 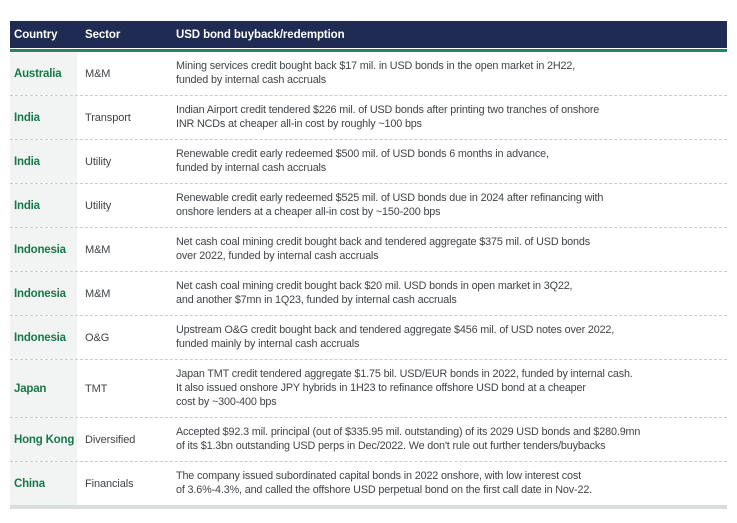 I want to click on country-label: Hong Kong, so click(x=44, y=439).